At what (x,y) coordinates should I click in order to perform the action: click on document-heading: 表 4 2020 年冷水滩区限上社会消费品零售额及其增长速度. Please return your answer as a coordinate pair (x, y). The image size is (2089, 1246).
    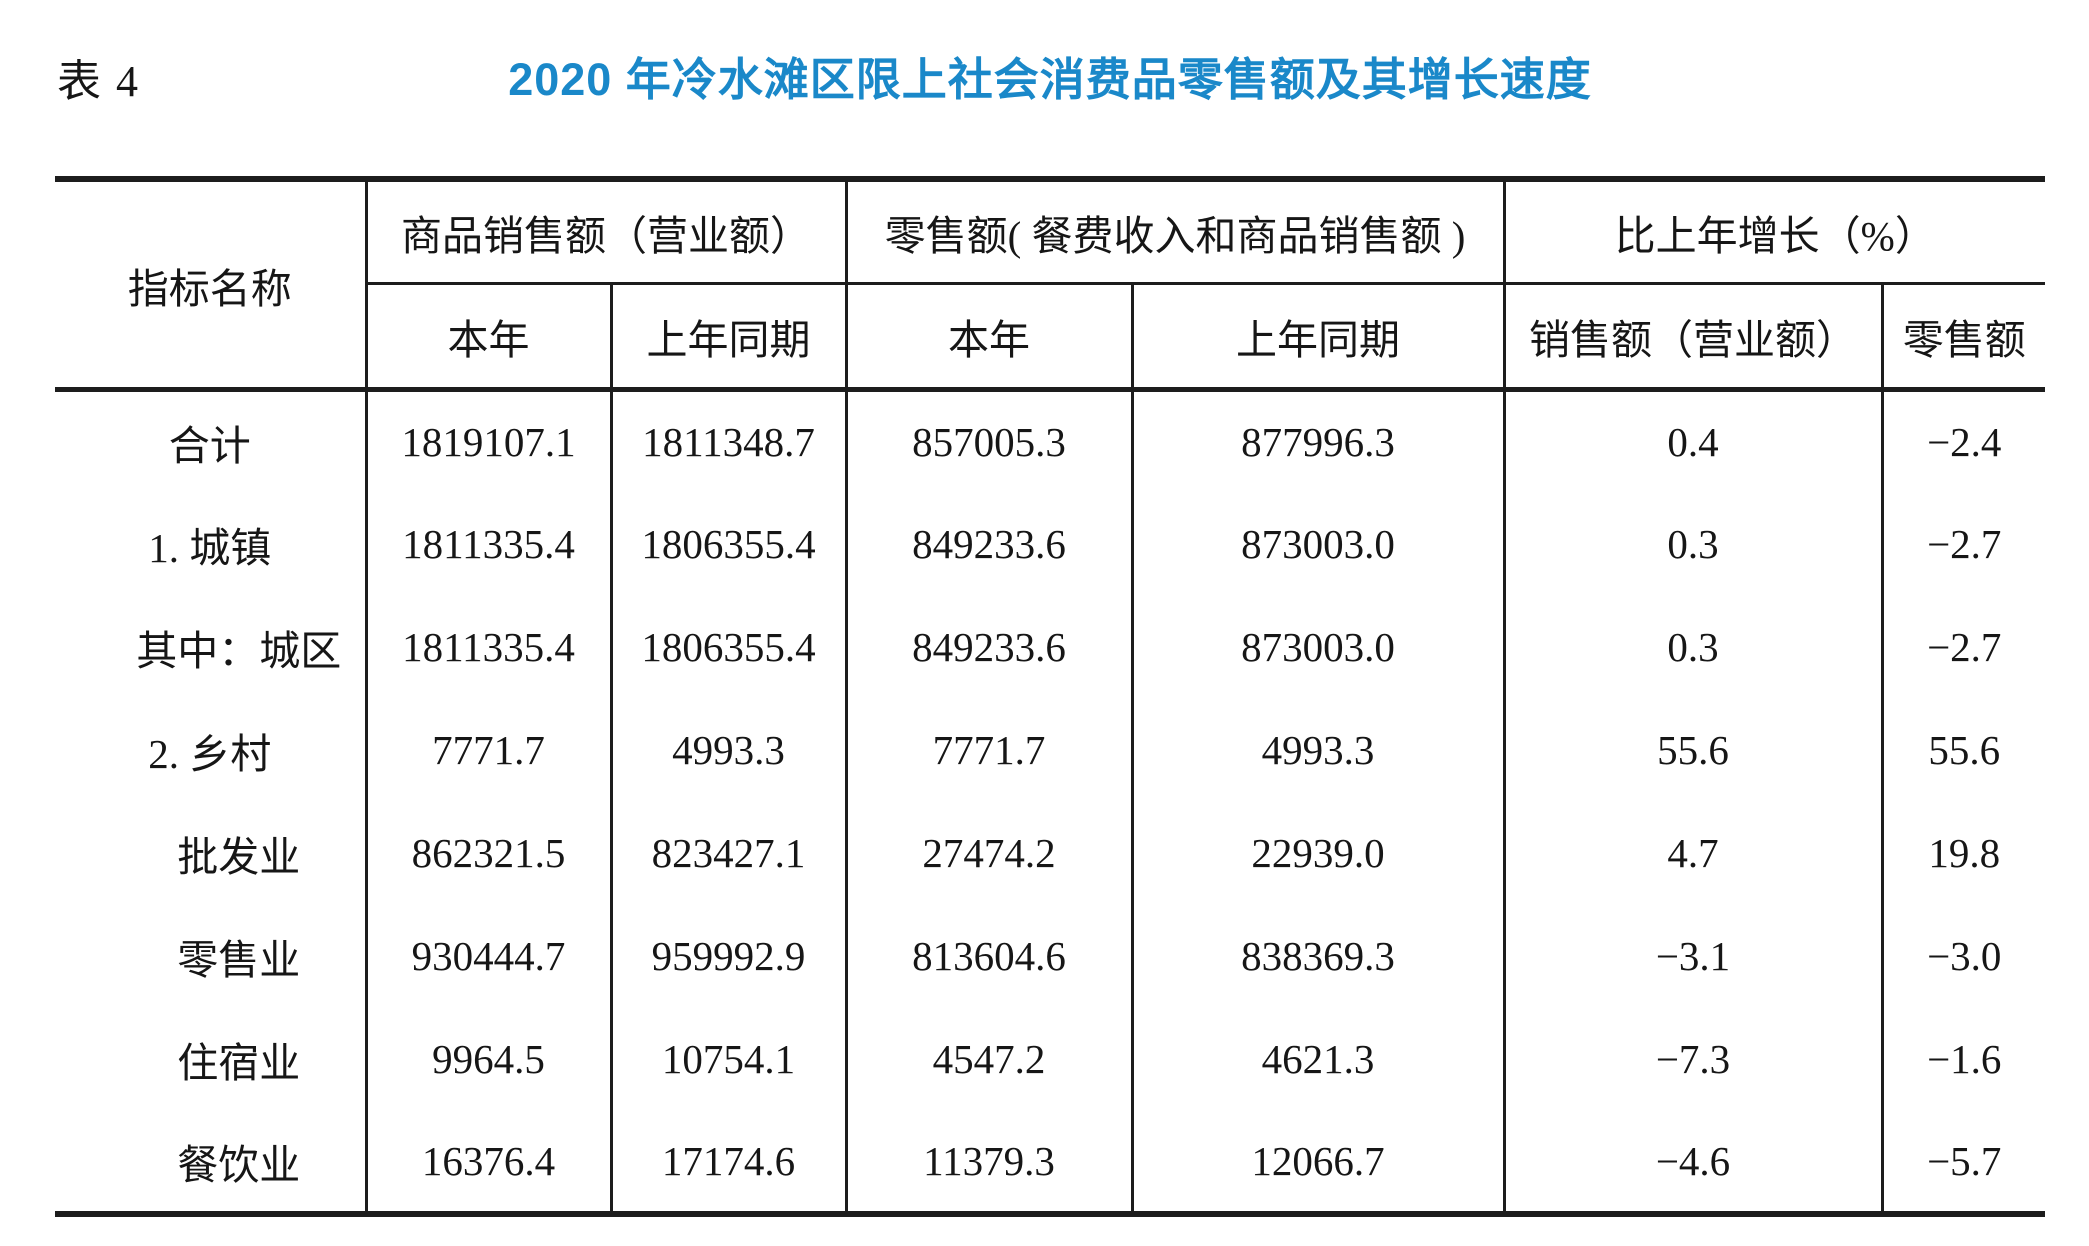
    Looking at the image, I should click on (1050, 85).